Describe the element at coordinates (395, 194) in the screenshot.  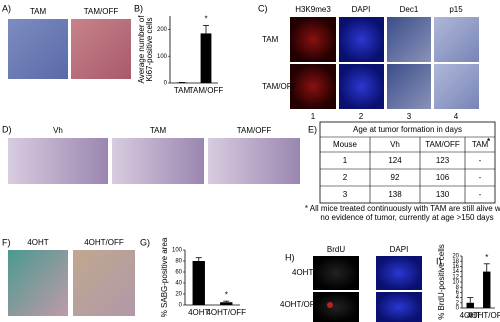
I see `table-cell: 138` at that location.